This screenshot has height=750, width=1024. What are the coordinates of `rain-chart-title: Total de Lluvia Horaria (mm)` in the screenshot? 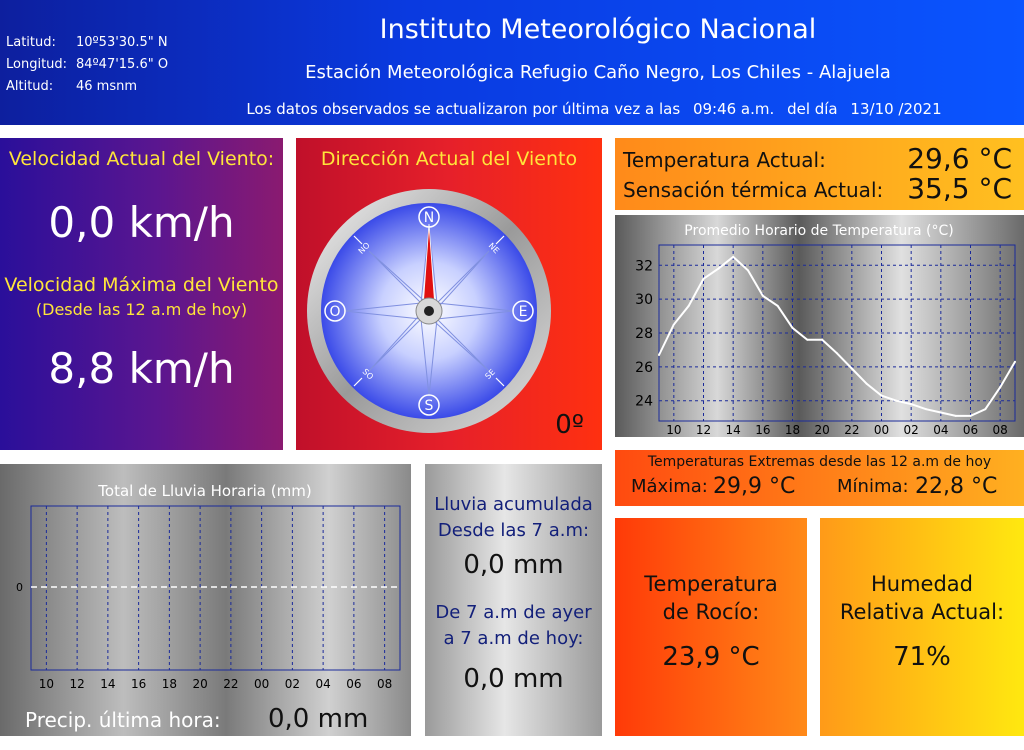 It's located at (204, 491).